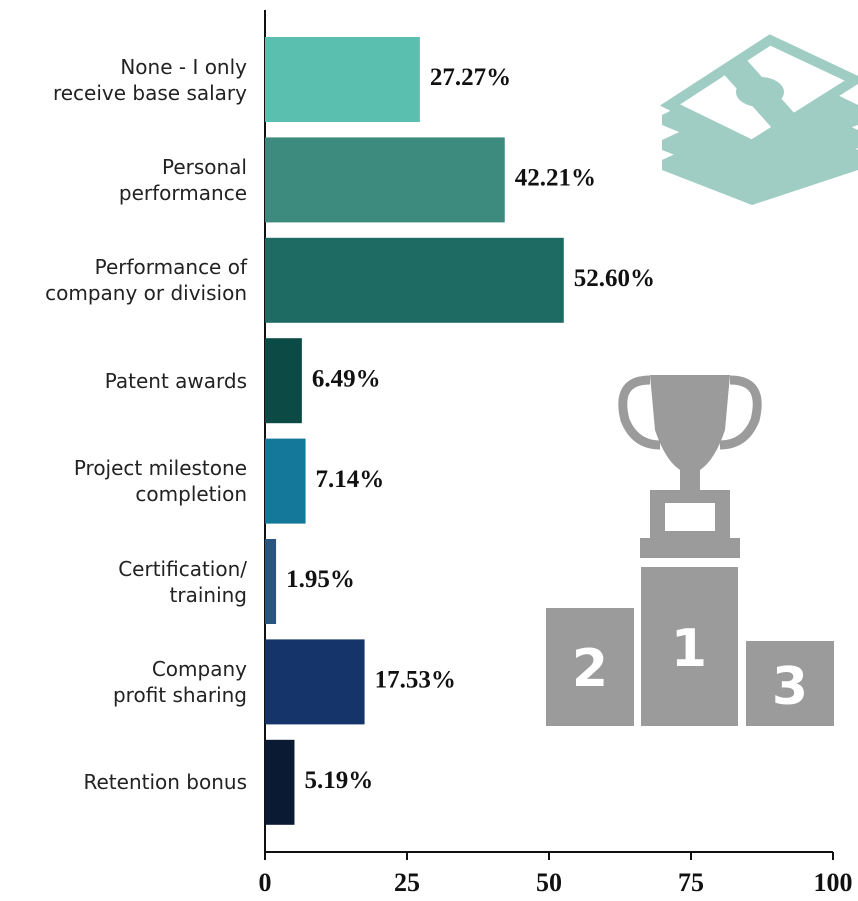 This screenshot has height=901, width=858. Describe the element at coordinates (149, 79) in the screenshot. I see `category-label: None - I only receive base salary` at that location.